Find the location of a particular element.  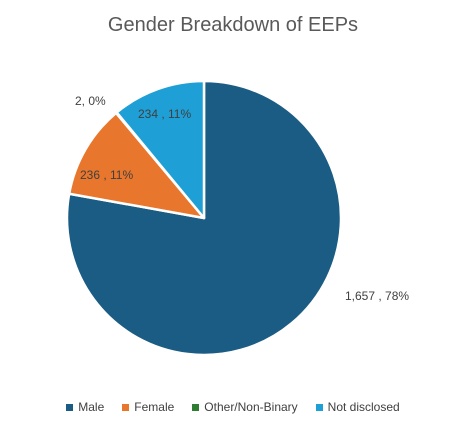

legend-item-other: Other/Non-Binary is located at coordinates (245, 407).